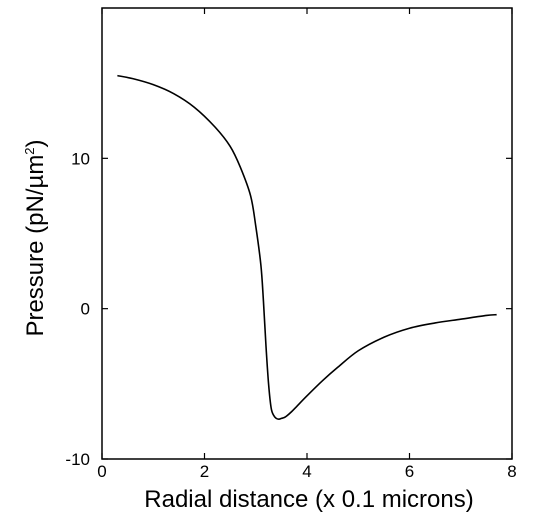 The image size is (543, 519). What do you see at coordinates (80, 158) in the screenshot?
I see `y-tick-label: 10` at bounding box center [80, 158].